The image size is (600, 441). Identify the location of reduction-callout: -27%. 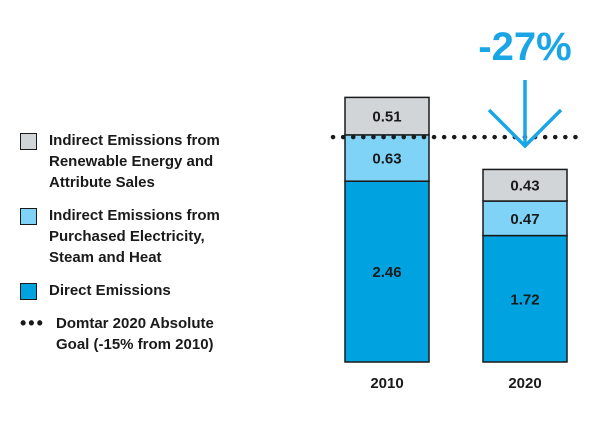
(525, 87).